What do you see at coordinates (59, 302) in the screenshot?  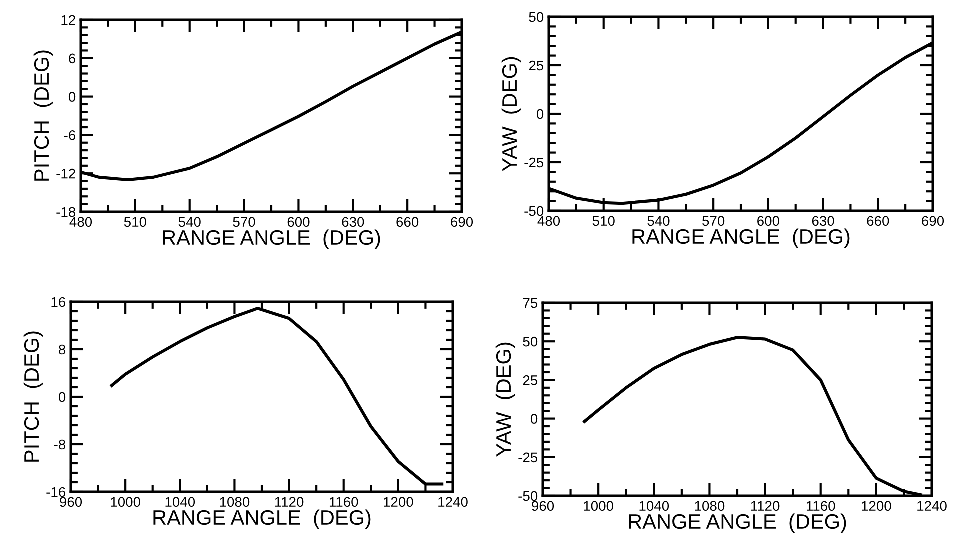 I see `y-tick-label: 16` at bounding box center [59, 302].